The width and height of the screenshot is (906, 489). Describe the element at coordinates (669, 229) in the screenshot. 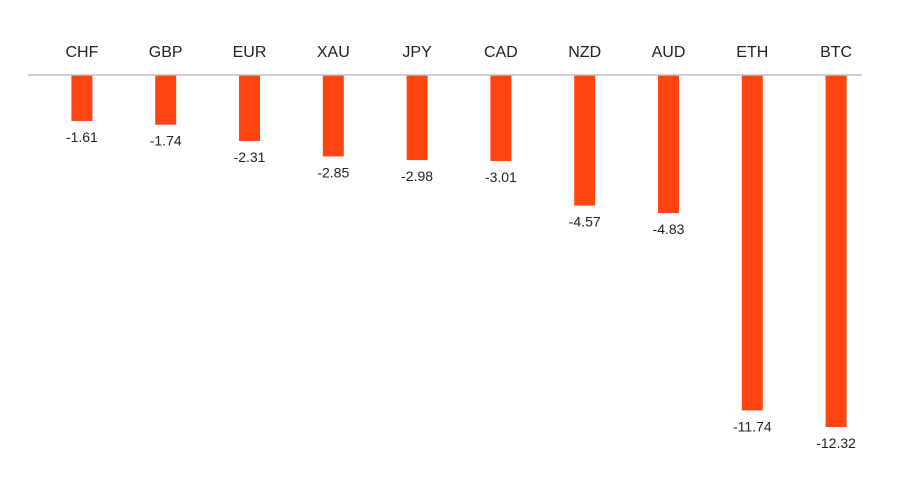

I see `data-label-aud: -4.83` at that location.